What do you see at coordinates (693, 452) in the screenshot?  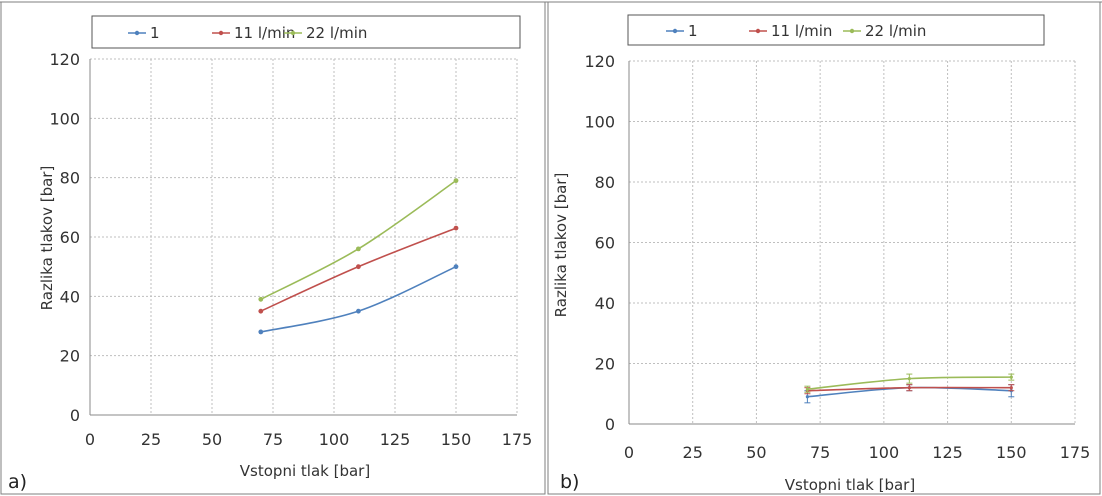 I see `panel-b-x-tick-label: 25` at bounding box center [693, 452].